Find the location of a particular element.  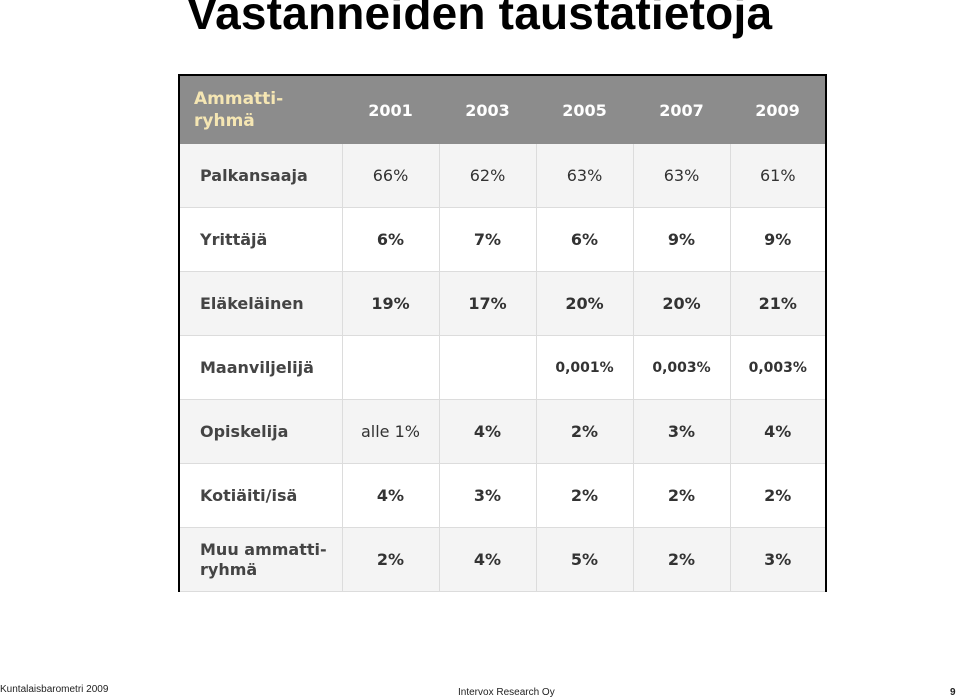

row-label: Palkansaaja is located at coordinates (260, 176).